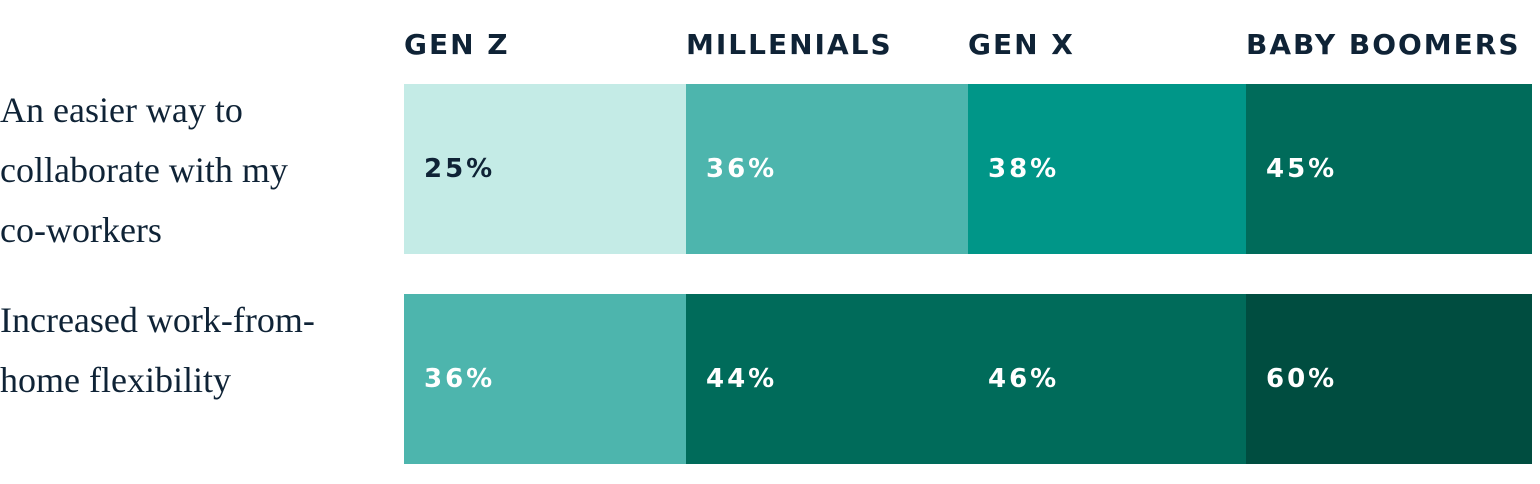 This screenshot has width=1540, height=484. What do you see at coordinates (789, 44) in the screenshot?
I see `column-header: MILLENIALS` at bounding box center [789, 44].